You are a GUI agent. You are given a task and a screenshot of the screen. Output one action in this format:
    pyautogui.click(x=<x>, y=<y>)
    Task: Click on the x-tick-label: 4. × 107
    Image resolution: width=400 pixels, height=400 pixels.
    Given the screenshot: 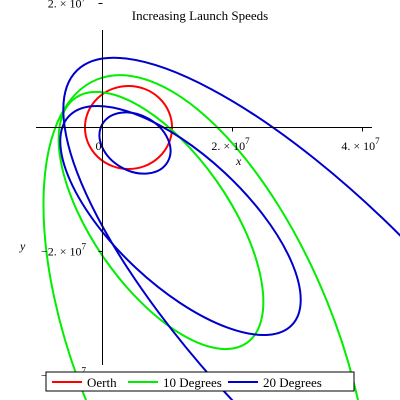 What is the action you would take?
    pyautogui.click(x=360, y=144)
    